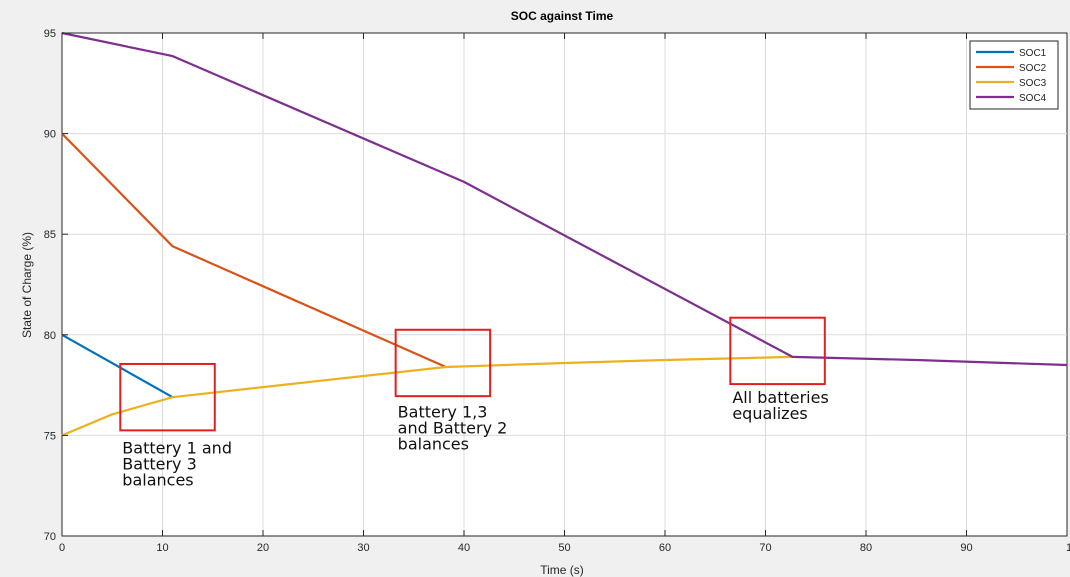 The width and height of the screenshot is (1070, 577). Describe the element at coordinates (1033, 68) in the screenshot. I see `legend-label: SOC2` at that location.